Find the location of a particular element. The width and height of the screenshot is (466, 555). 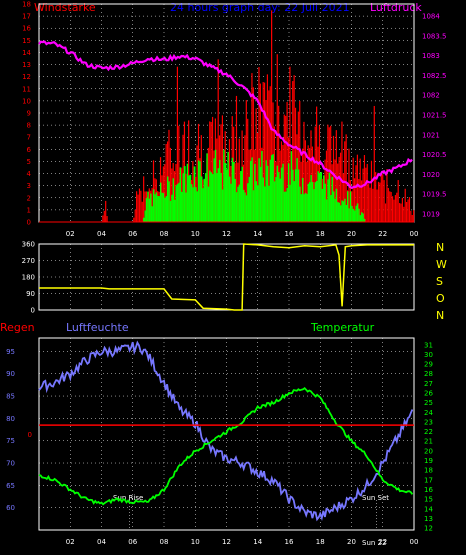

wind-y-tick-label: 7 is located at coordinates (29, 138).